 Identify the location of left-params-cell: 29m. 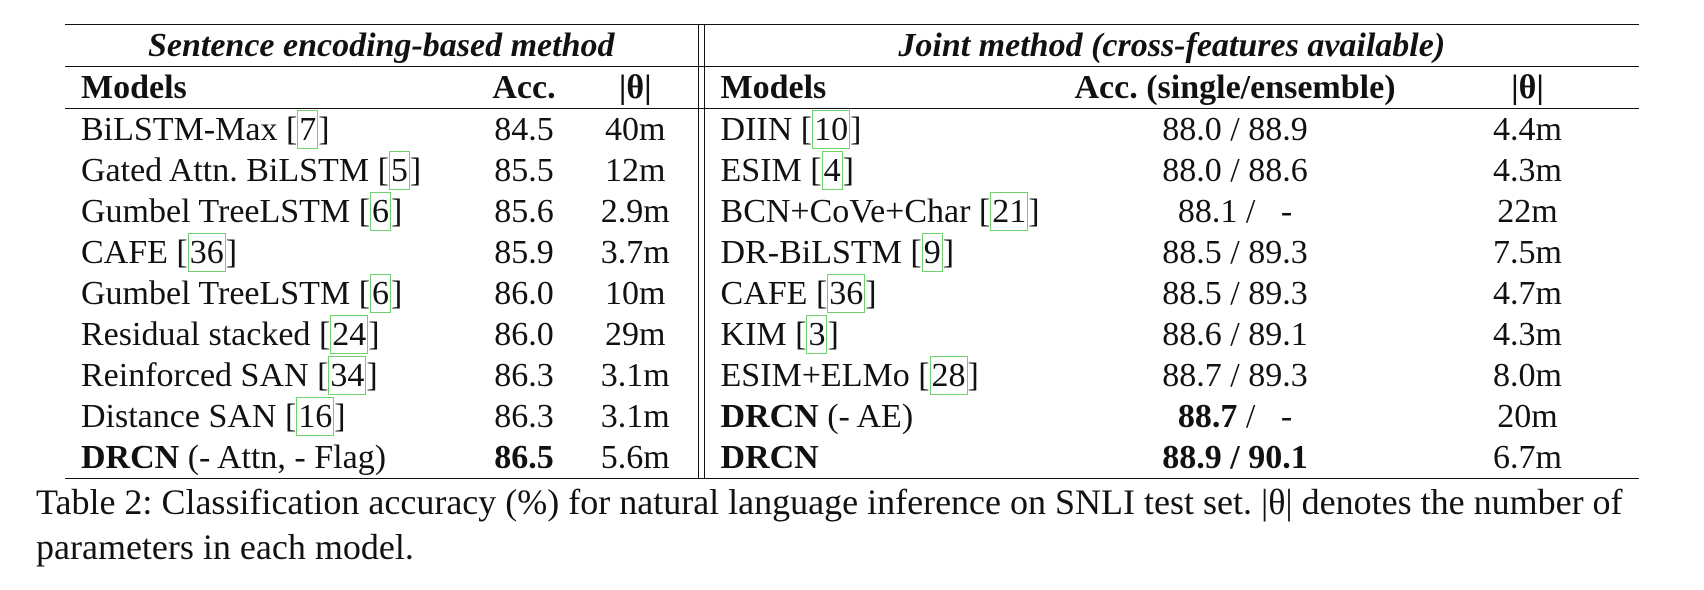
(635, 334).